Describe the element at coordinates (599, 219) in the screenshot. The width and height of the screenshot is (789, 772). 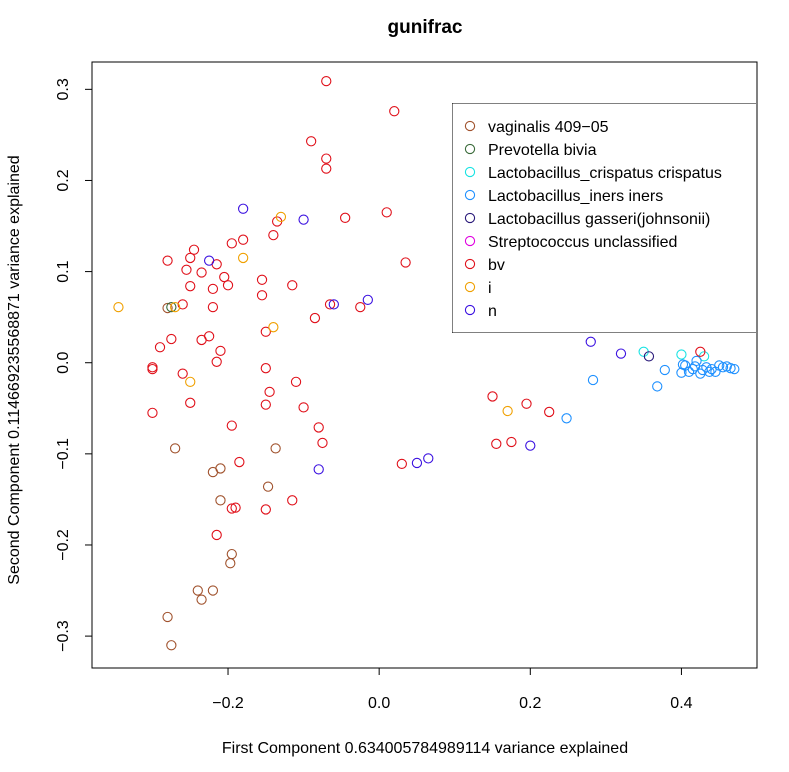
I see `legend-label: Lactobacillus gasseri(johnsonii)` at that location.